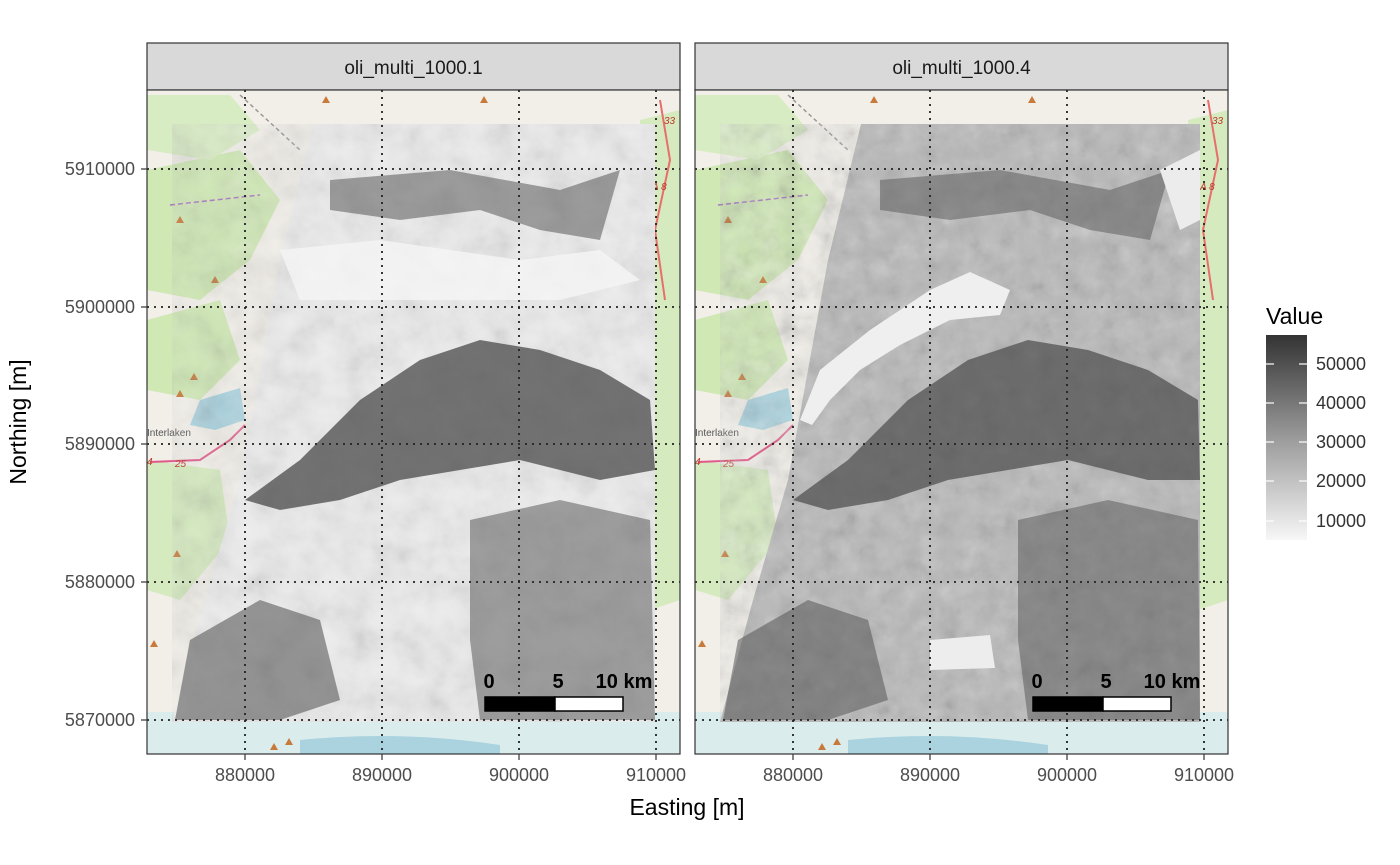 This screenshot has height=865, width=1400. What do you see at coordinates (100, 444) in the screenshot?
I see `y-tick-label: 5890000` at bounding box center [100, 444].